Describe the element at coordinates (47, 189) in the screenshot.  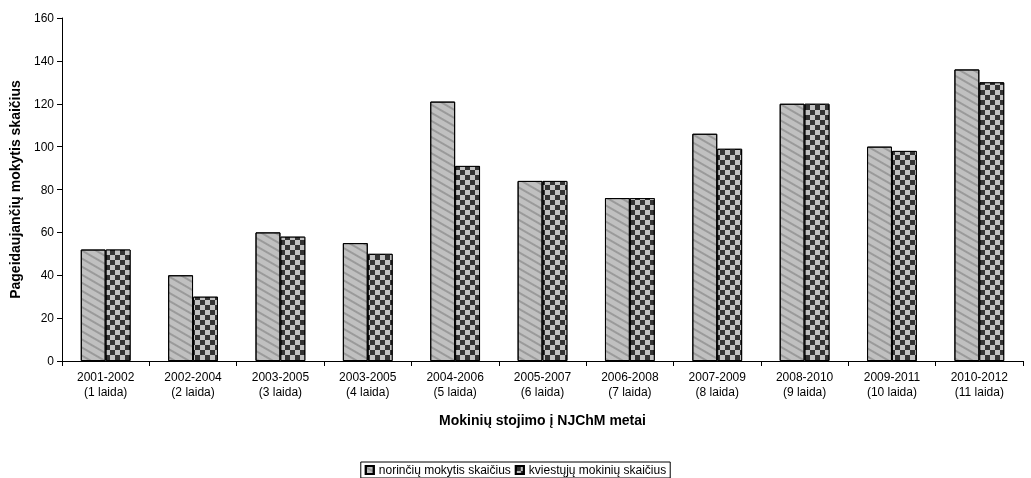
I see `y-tick-label: 80` at that location.